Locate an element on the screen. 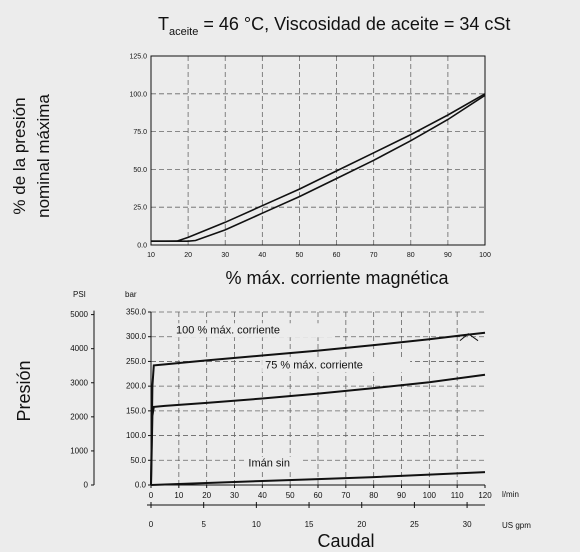 The width and height of the screenshot is (580, 552). top-x-tick-label: 90 is located at coordinates (448, 255).